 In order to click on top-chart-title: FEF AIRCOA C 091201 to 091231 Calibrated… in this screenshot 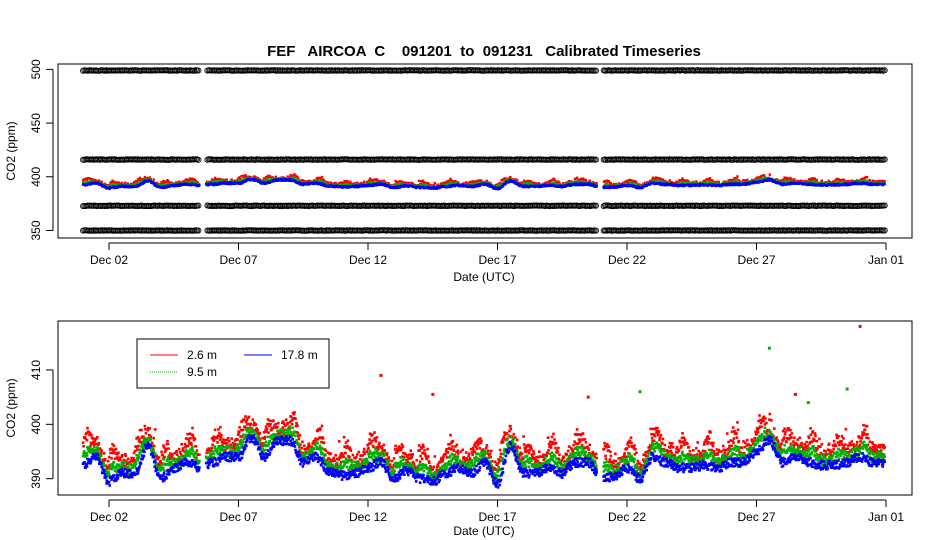, I will do `click(484, 51)`.